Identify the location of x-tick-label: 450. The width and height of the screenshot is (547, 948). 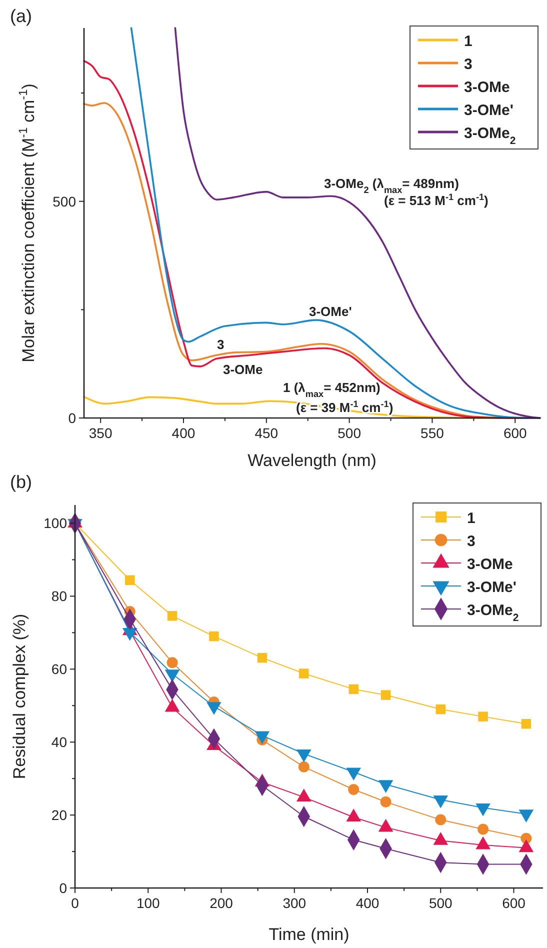
(266, 433).